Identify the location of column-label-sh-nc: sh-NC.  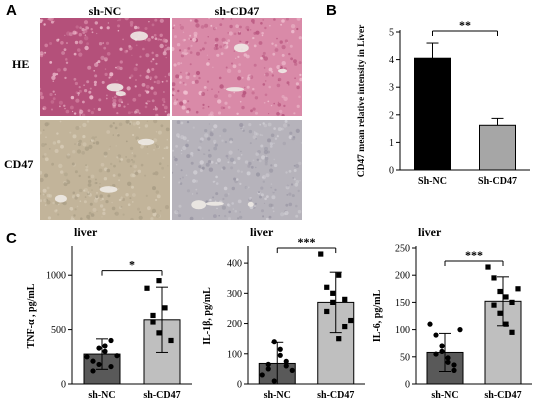
(105, 11).